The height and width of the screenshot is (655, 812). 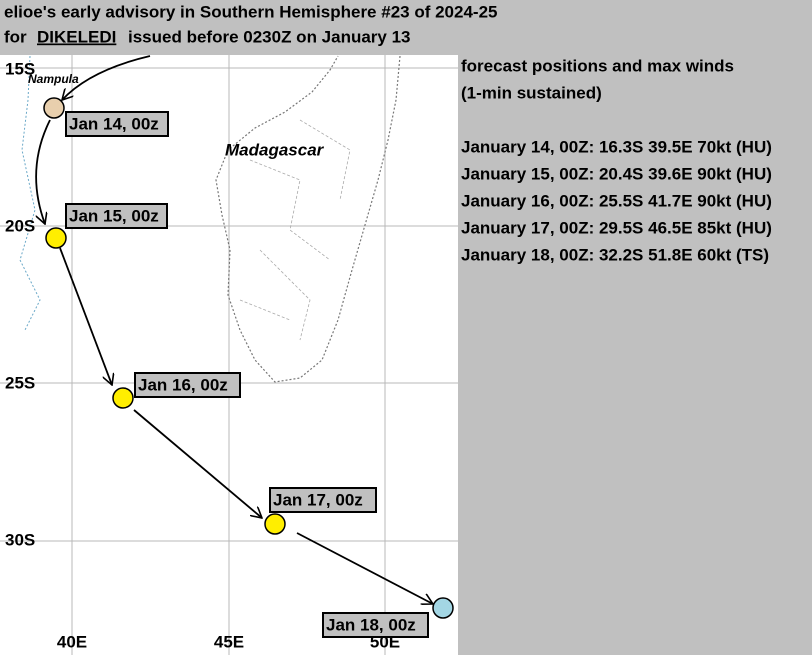 I want to click on lon-label: 40E, so click(x=72, y=641).